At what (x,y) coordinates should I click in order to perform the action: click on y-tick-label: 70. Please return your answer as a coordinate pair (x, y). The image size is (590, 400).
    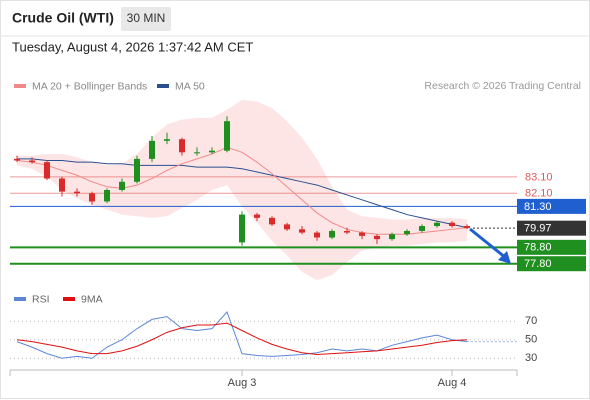
    Looking at the image, I should click on (531, 321).